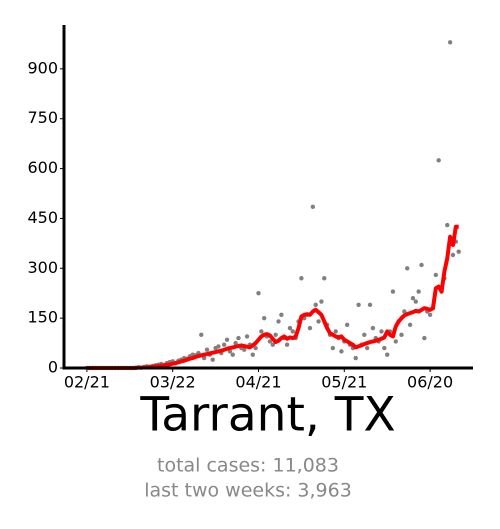 This screenshot has width=500, height=529. I want to click on x-tick-label: 03/22, so click(173, 382).